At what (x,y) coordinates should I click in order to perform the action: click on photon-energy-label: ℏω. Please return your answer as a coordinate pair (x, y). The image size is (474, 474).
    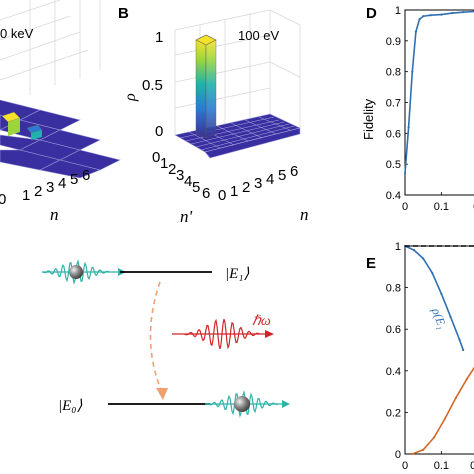
    Looking at the image, I should click on (261, 321).